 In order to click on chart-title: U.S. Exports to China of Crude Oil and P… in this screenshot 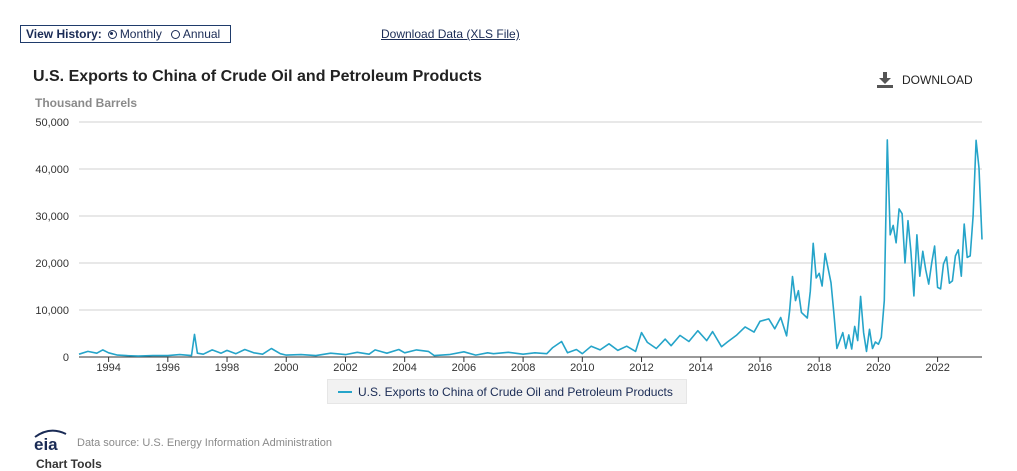, I will do `click(257, 76)`.